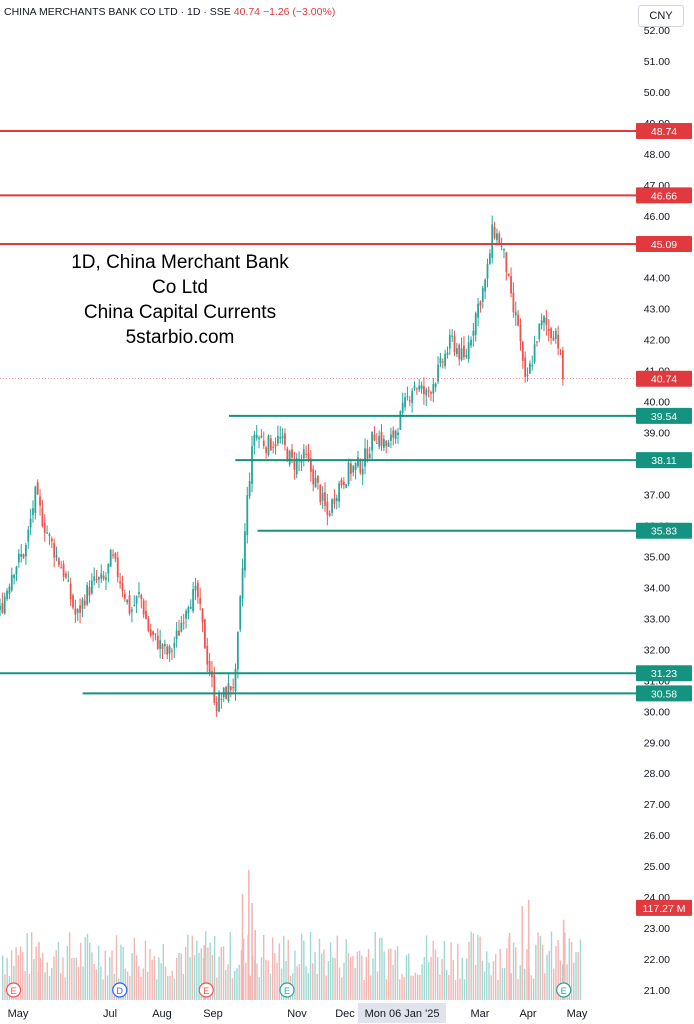 Image resolution: width=694 pixels, height=1024 pixels. I want to click on price-tag-bg, so click(664, 415).